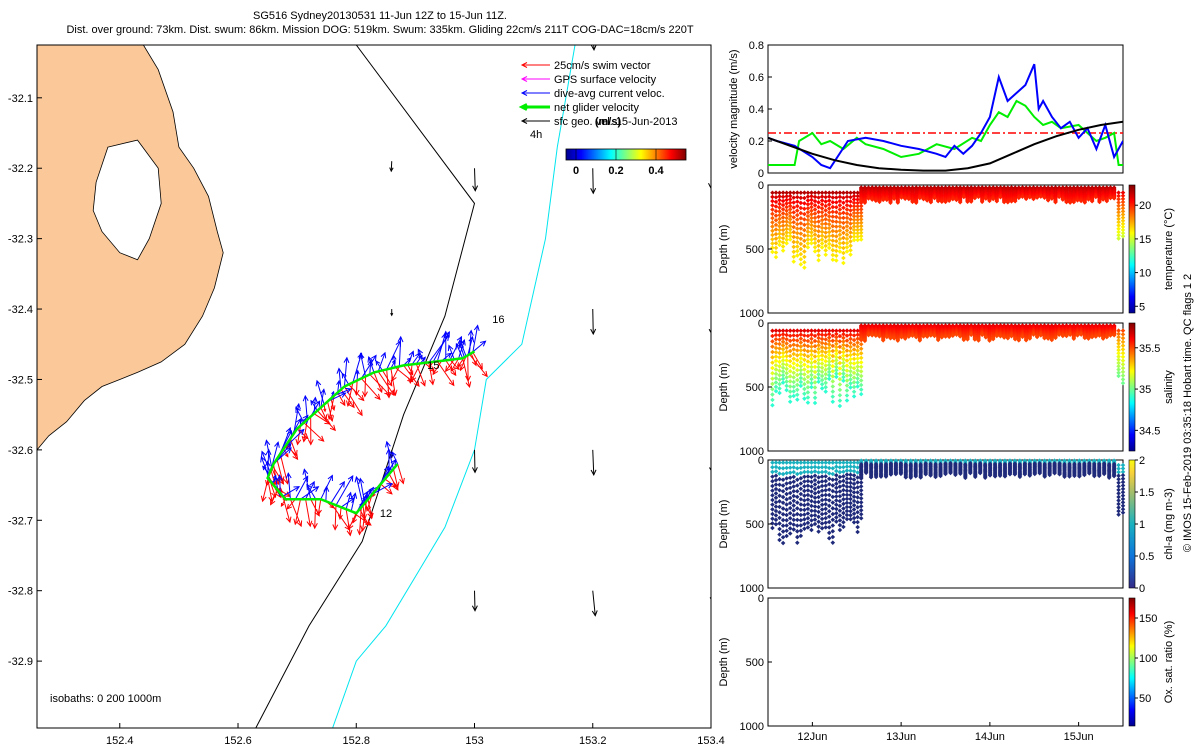  Describe the element at coordinates (761, 174) in the screenshot. I see `velocity-y-tick-label: 0` at that location.